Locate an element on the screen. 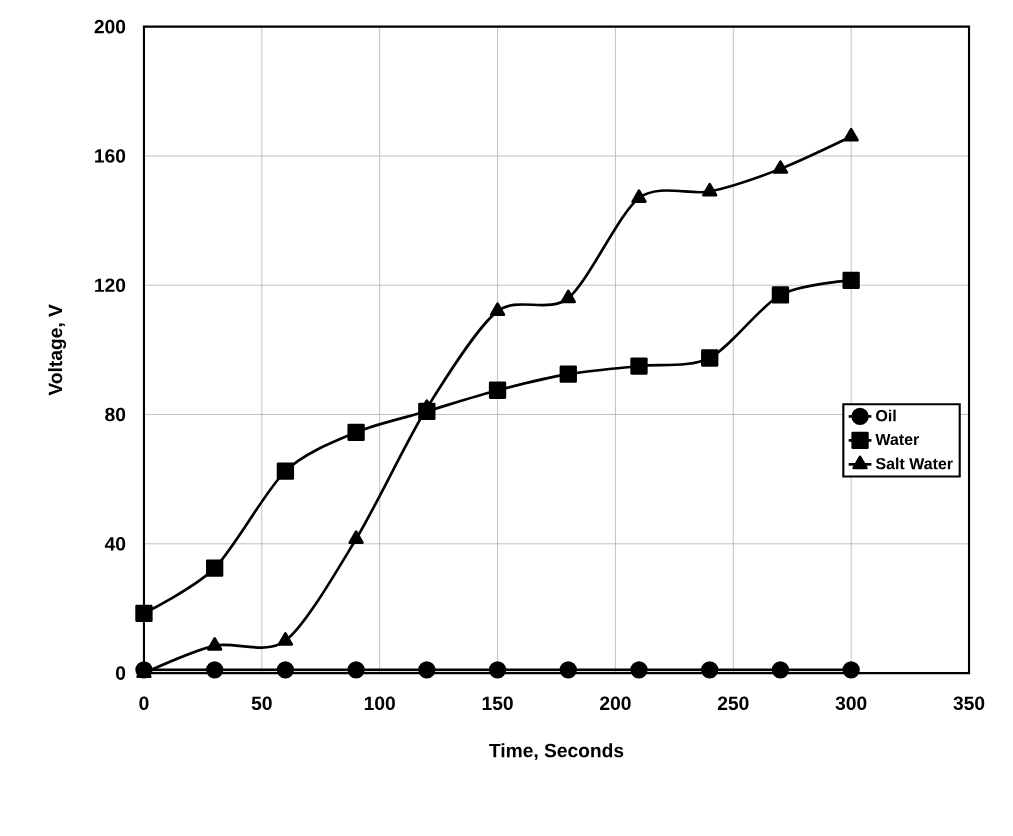 The image size is (1013, 836). y-tick-label: 40 is located at coordinates (115, 544).